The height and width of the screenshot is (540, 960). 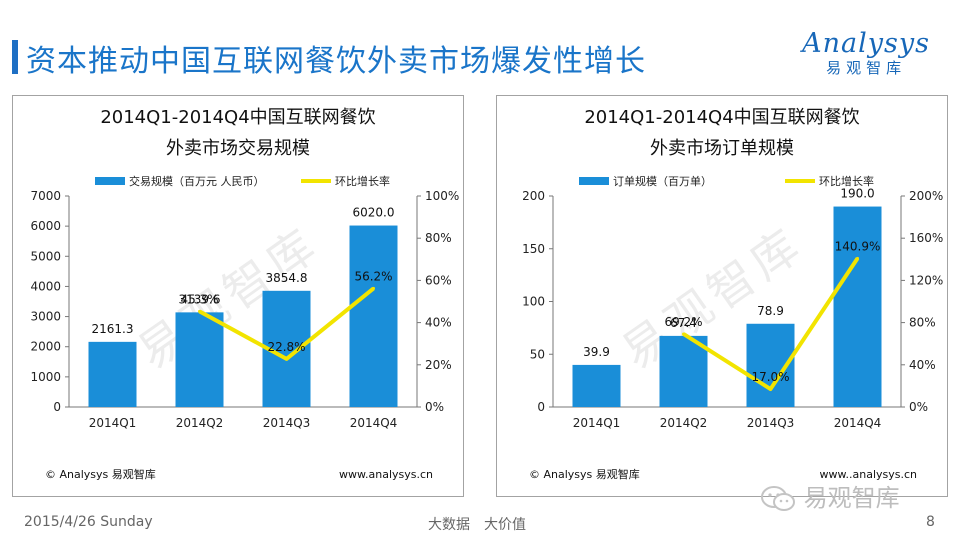 I want to click on analysys-logo: Analysys 易观智库, so click(x=866, y=53).